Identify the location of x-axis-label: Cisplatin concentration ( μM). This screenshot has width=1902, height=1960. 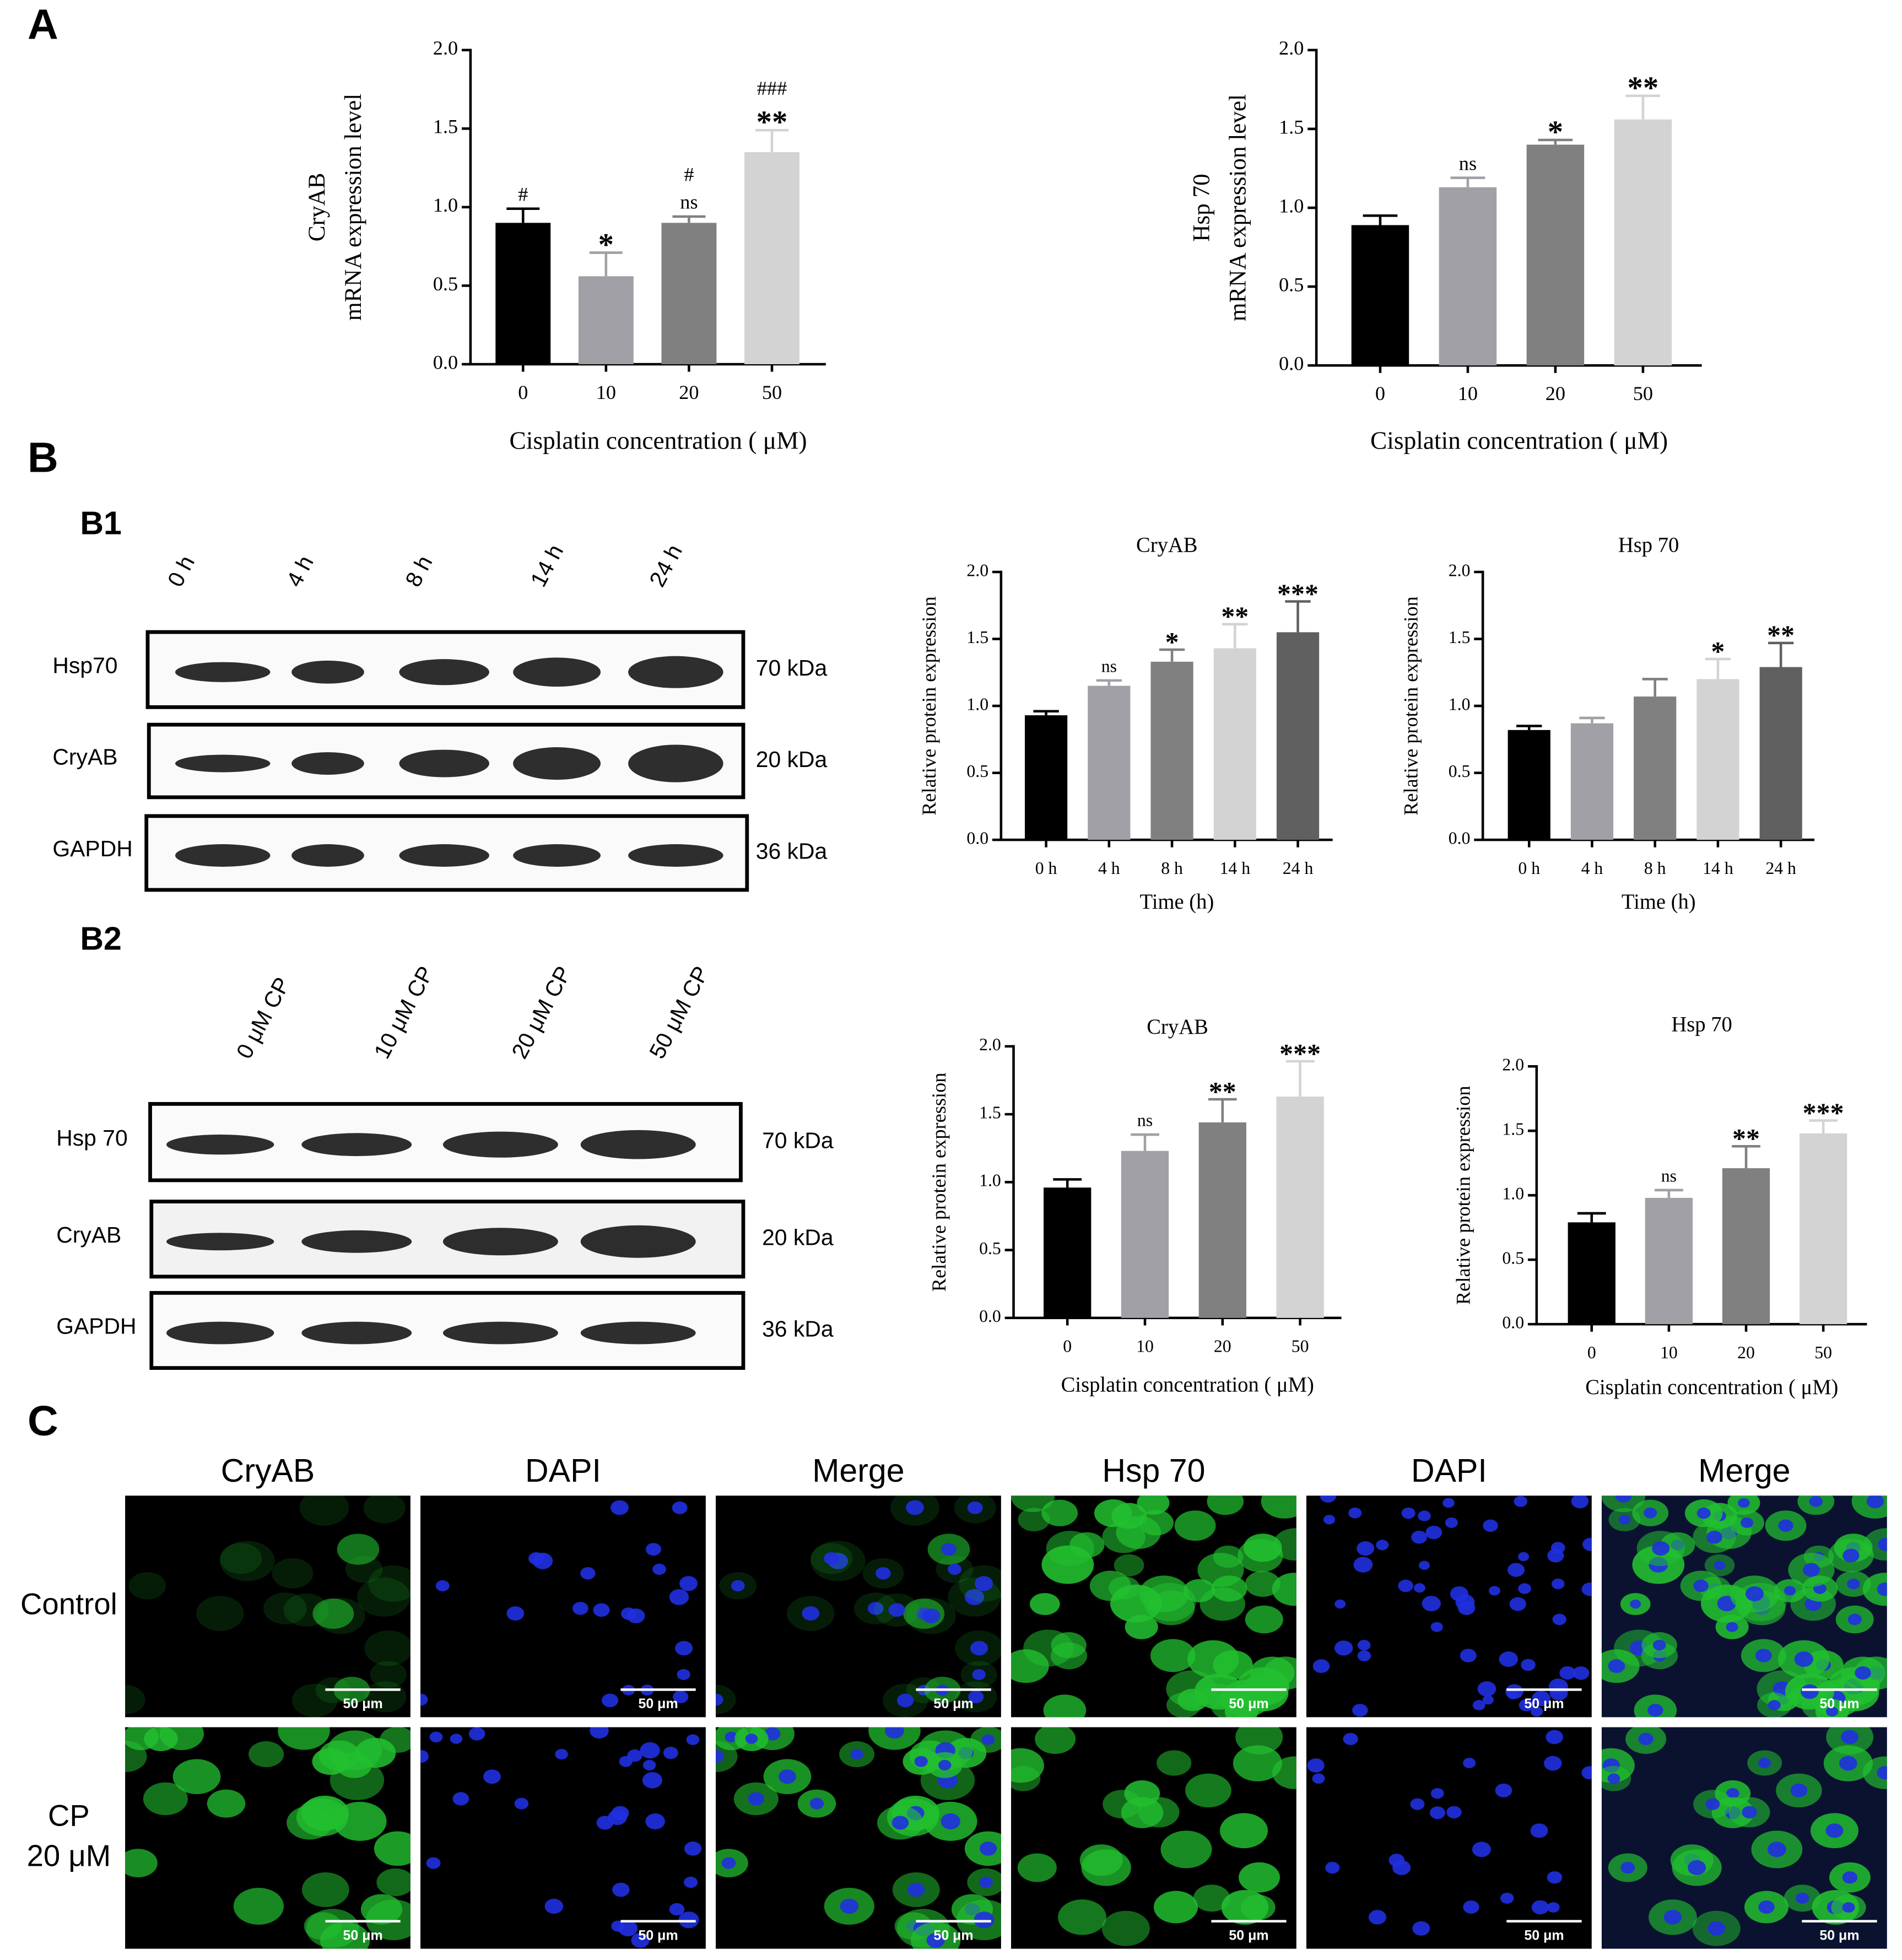
(1712, 1388).